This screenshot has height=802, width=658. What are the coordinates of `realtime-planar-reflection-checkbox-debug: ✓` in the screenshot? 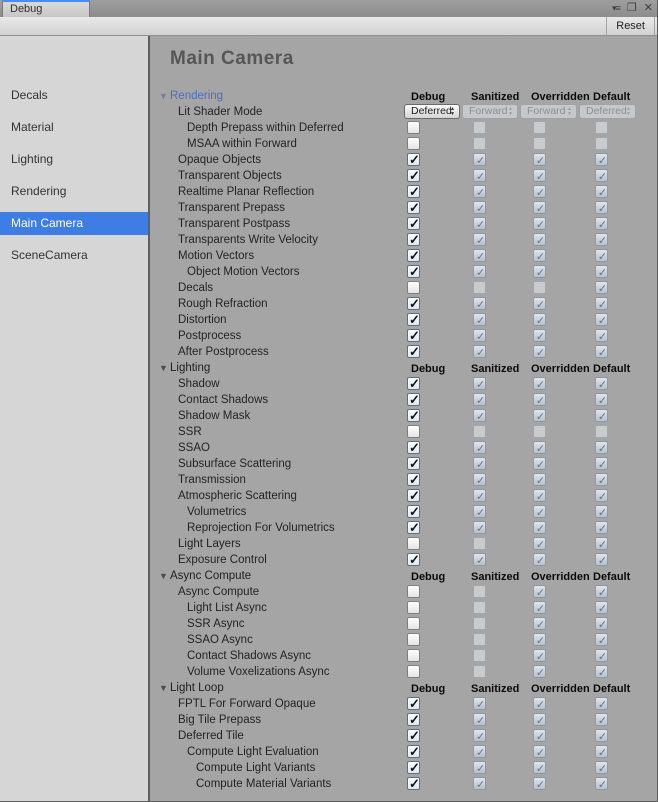 It's located at (413, 191).